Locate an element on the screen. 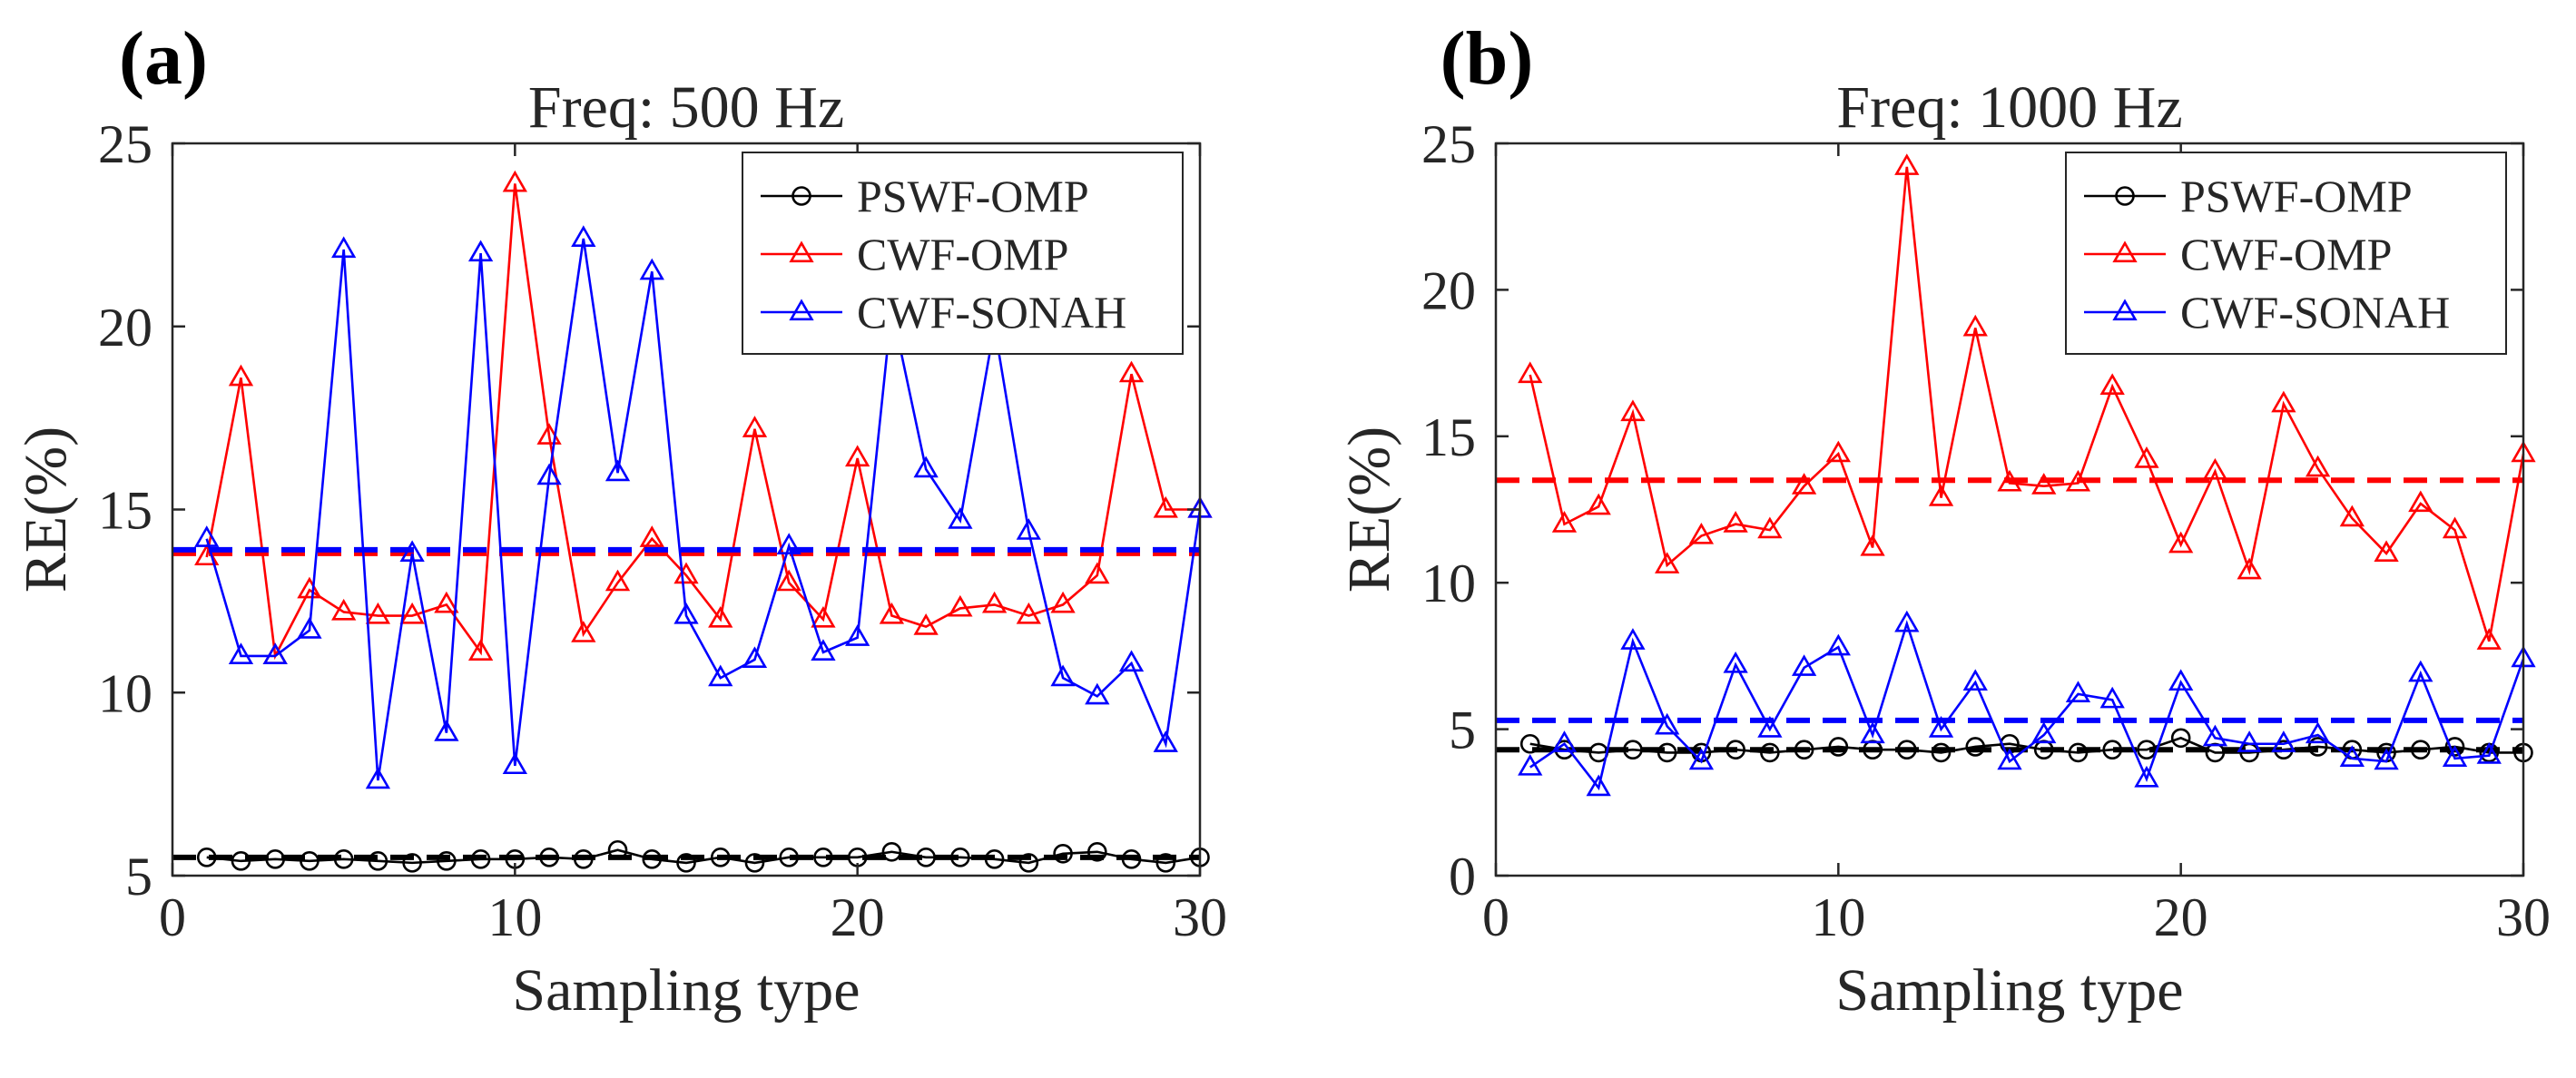 The width and height of the screenshot is (2576, 1078). series-cwf-sonah is located at coordinates (2016, 703).